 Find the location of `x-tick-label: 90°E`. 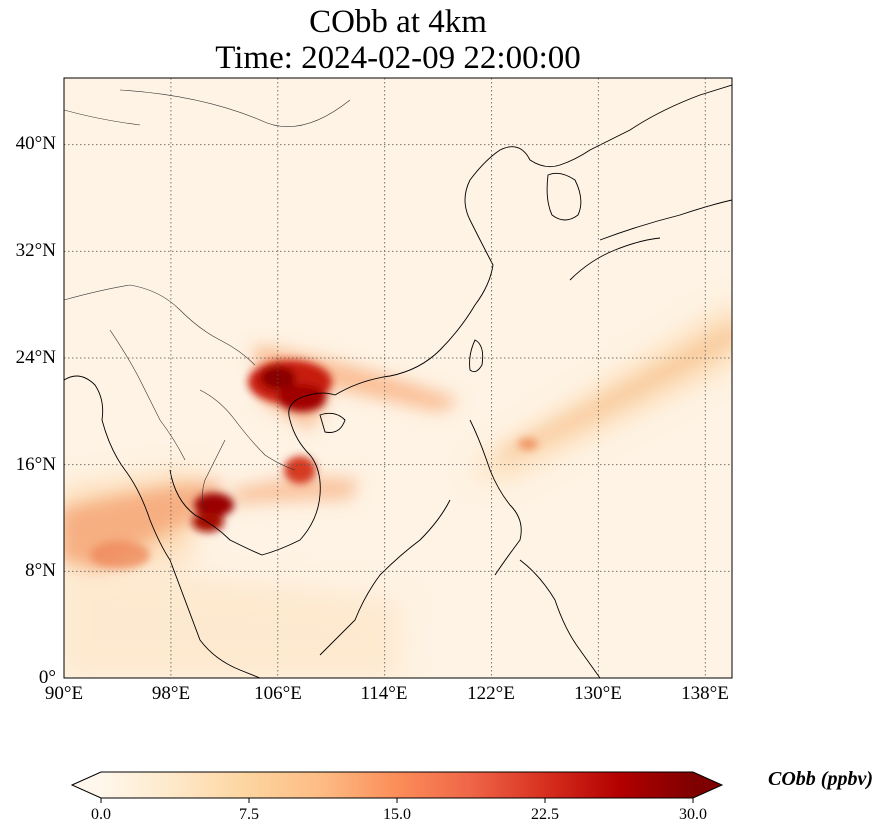

x-tick-label: 90°E is located at coordinates (64, 693).